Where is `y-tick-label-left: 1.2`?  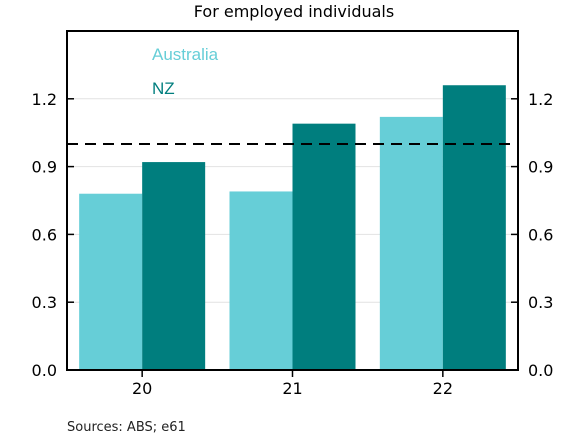 y-tick-label-left: 1.2 is located at coordinates (44, 99).